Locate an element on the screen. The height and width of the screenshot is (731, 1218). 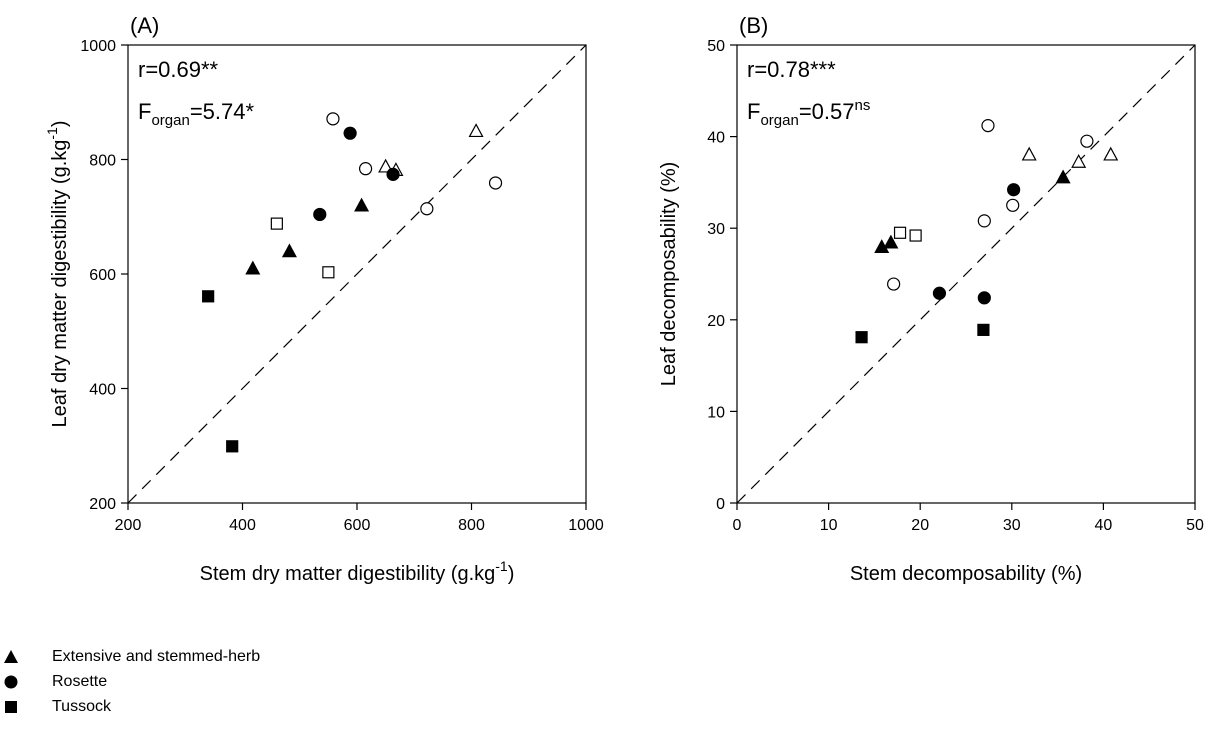
legend-item-rosette: Rosette is located at coordinates (210, 682).